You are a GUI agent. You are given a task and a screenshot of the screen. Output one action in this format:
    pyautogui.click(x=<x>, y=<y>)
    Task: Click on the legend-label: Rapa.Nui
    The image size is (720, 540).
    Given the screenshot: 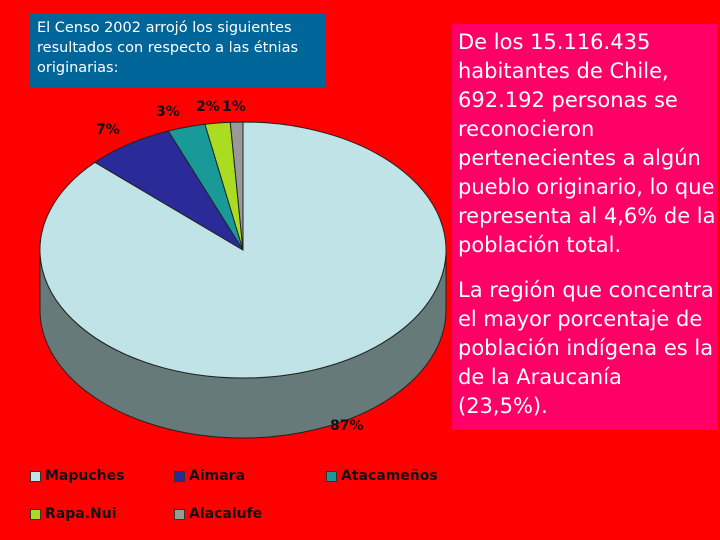 What is the action you would take?
    pyautogui.click(x=81, y=514)
    